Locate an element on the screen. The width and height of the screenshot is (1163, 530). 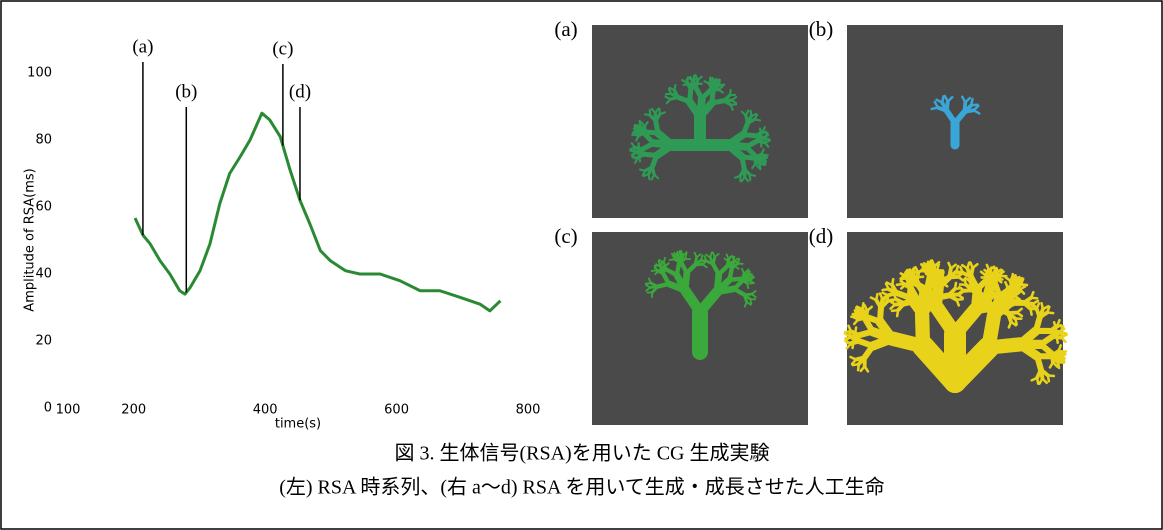
y-tick-label: 60 is located at coordinates (43, 207).